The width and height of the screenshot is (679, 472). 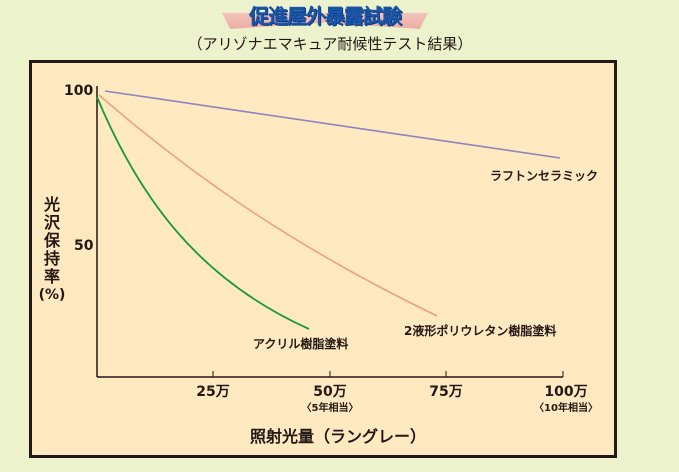 What do you see at coordinates (301, 344) in the screenshot?
I see `series-label-acrylic: アクリル樹脂塗料` at bounding box center [301, 344].